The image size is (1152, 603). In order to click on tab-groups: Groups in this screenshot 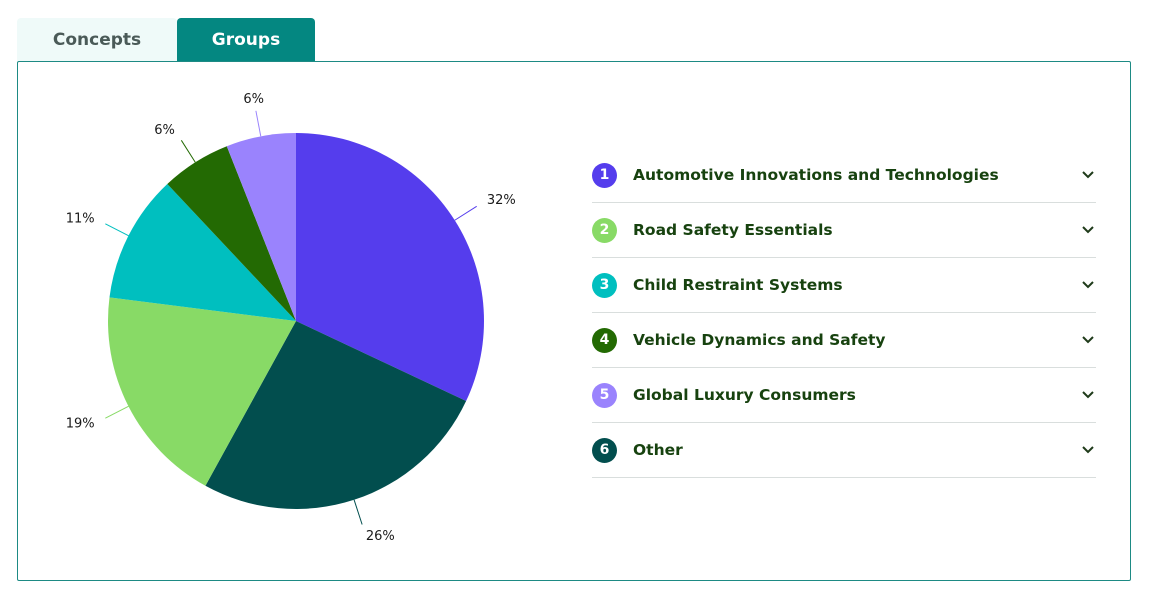, I will do `click(246, 39)`.